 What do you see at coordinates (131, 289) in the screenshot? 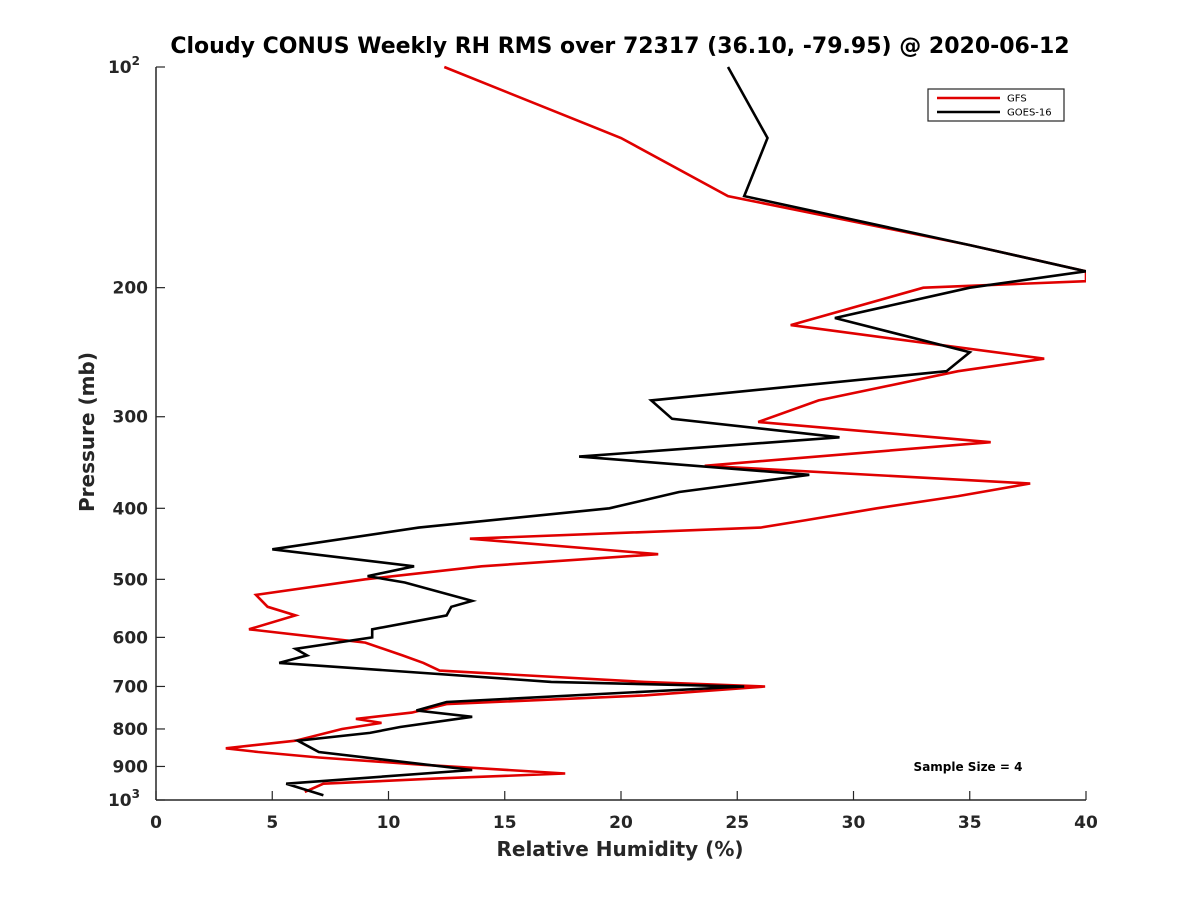
I see `y-tick-label: 200` at bounding box center [131, 289].